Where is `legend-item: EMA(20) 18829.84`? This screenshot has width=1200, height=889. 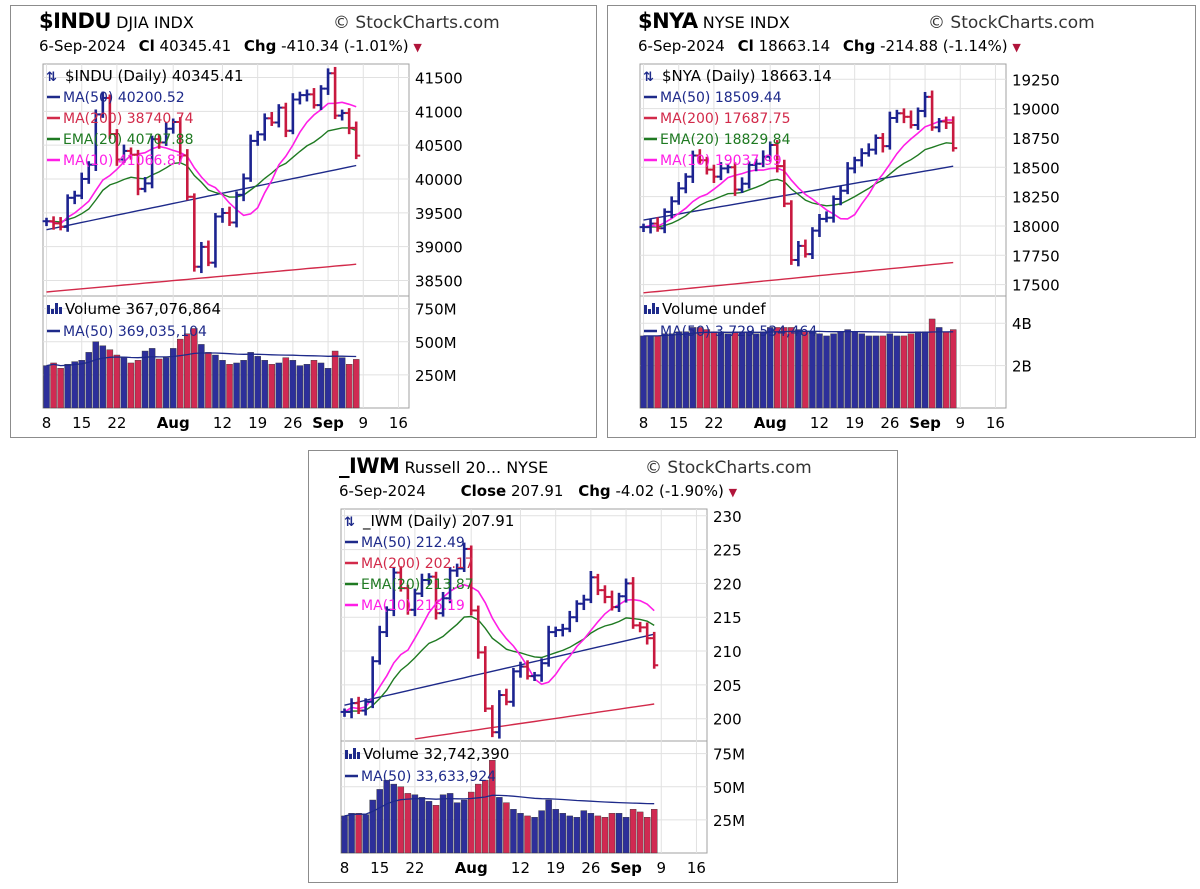
legend-item: EMA(20) 18829.84 is located at coordinates (725, 140).